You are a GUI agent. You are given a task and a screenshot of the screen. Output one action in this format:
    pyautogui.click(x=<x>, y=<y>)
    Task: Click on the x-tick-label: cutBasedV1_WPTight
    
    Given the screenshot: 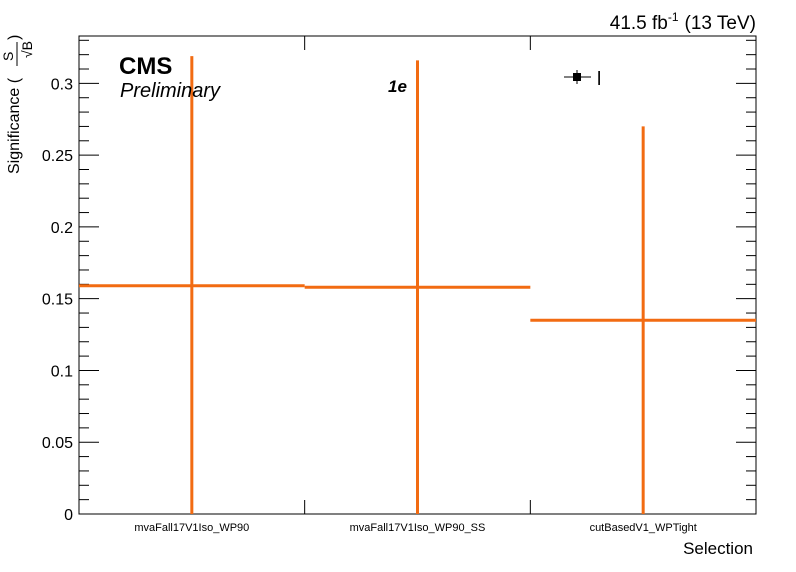 What is the action you would take?
    pyautogui.click(x=643, y=528)
    